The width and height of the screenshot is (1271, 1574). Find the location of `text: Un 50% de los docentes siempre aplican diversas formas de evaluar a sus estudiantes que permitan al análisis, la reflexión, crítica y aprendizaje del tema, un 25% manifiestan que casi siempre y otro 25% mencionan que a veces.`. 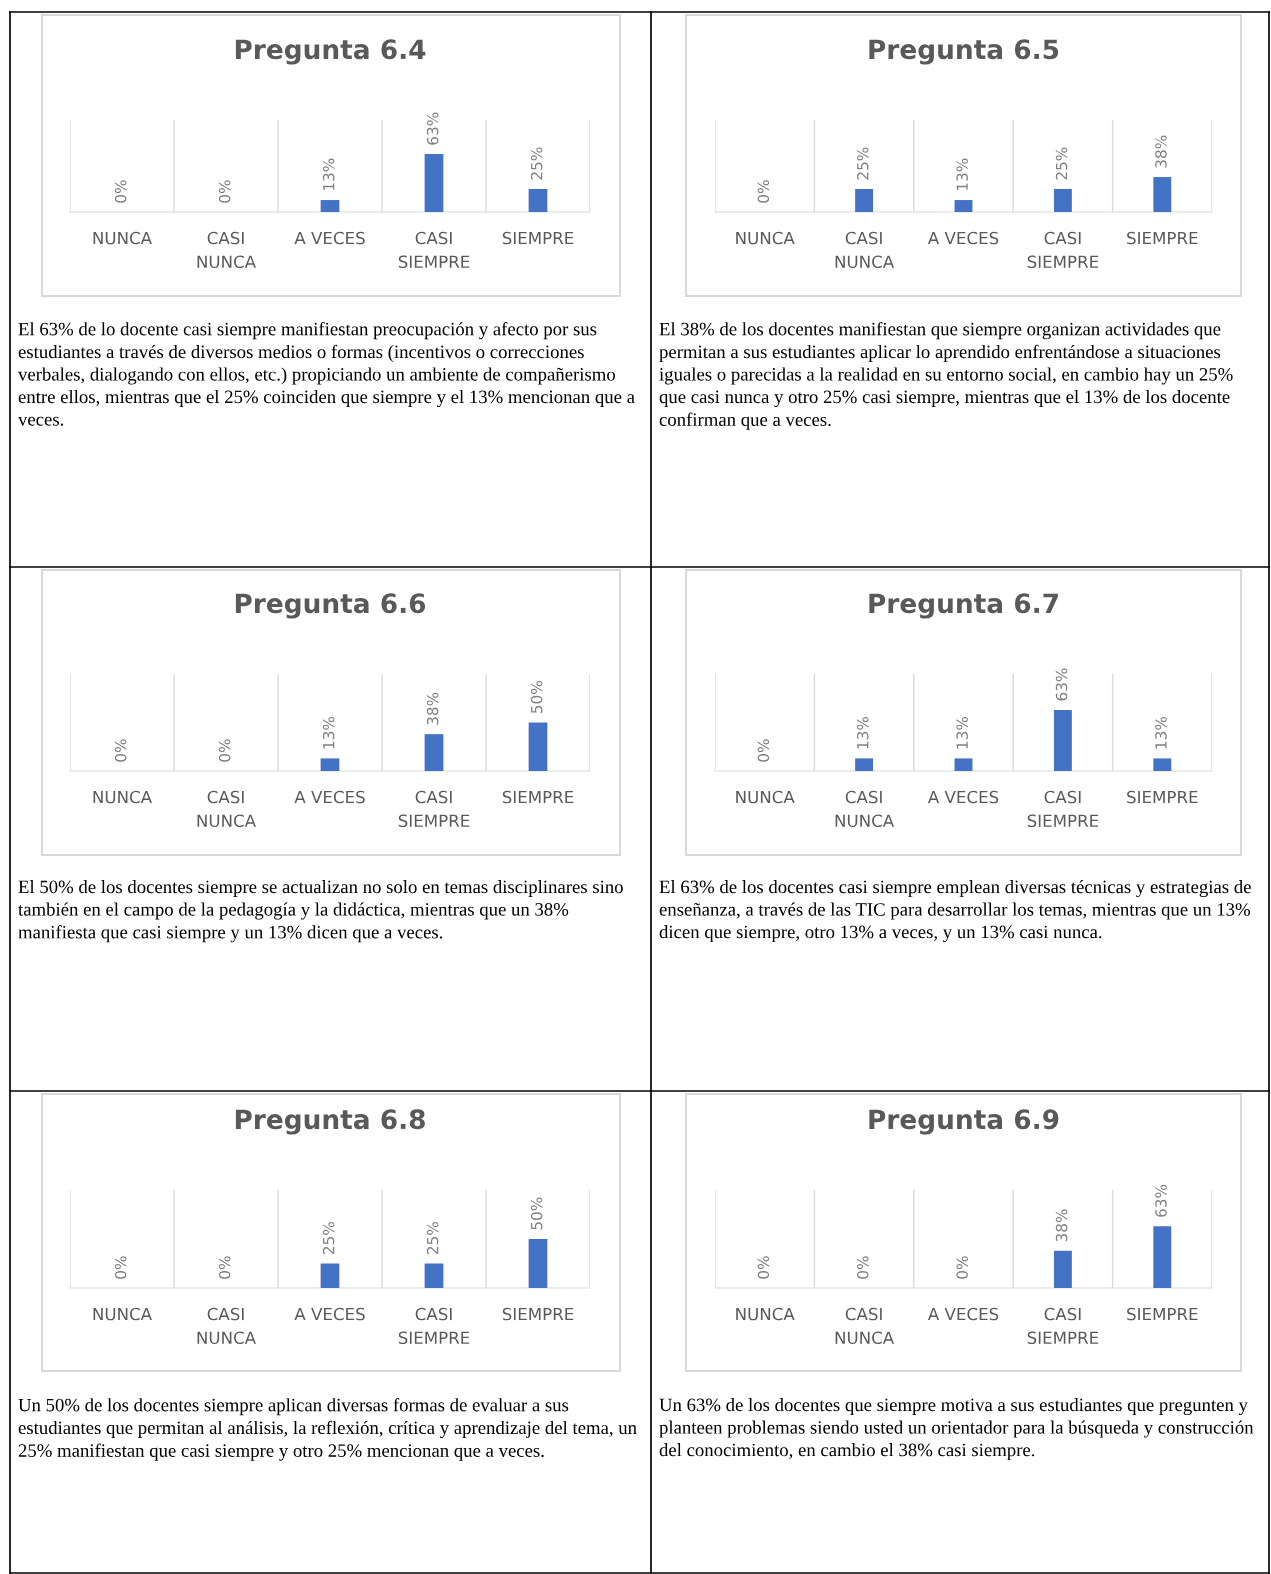

text: Un 50% de los docentes siempre aplican diversas formas de evaluar a sus estudiantes que permitan al análisis, la reflexión, crítica y aprendizaje del tema, un 25% manifiestan que casi siempre y otro 25% mencionan que a veces. is located at coordinates (327, 1429).